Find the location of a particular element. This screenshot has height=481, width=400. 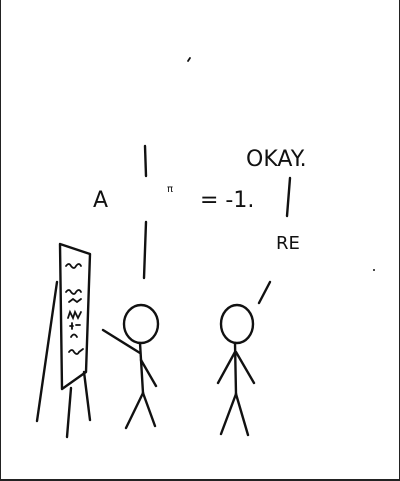

right-figure-left-leg is located at coordinates (228, 414).